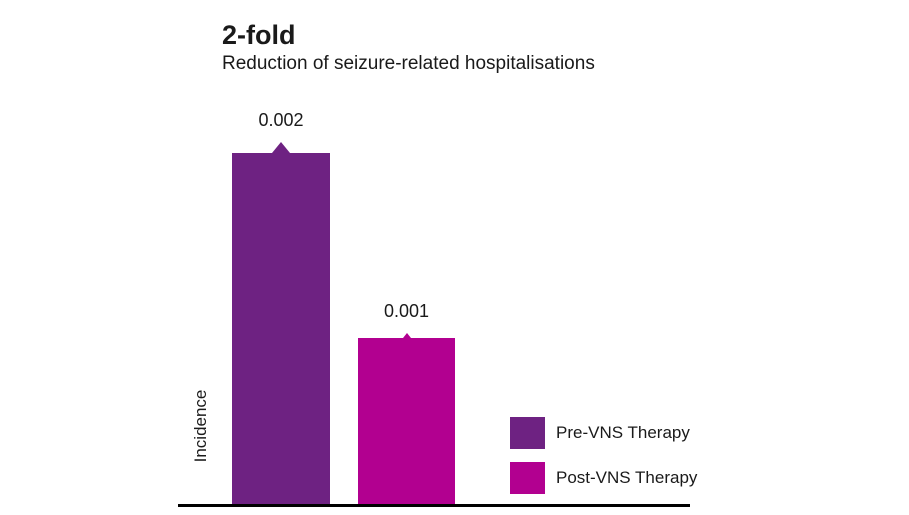 This screenshot has width=909, height=515. Describe the element at coordinates (527, 478) in the screenshot. I see `legend-swatch-post-vns` at that location.